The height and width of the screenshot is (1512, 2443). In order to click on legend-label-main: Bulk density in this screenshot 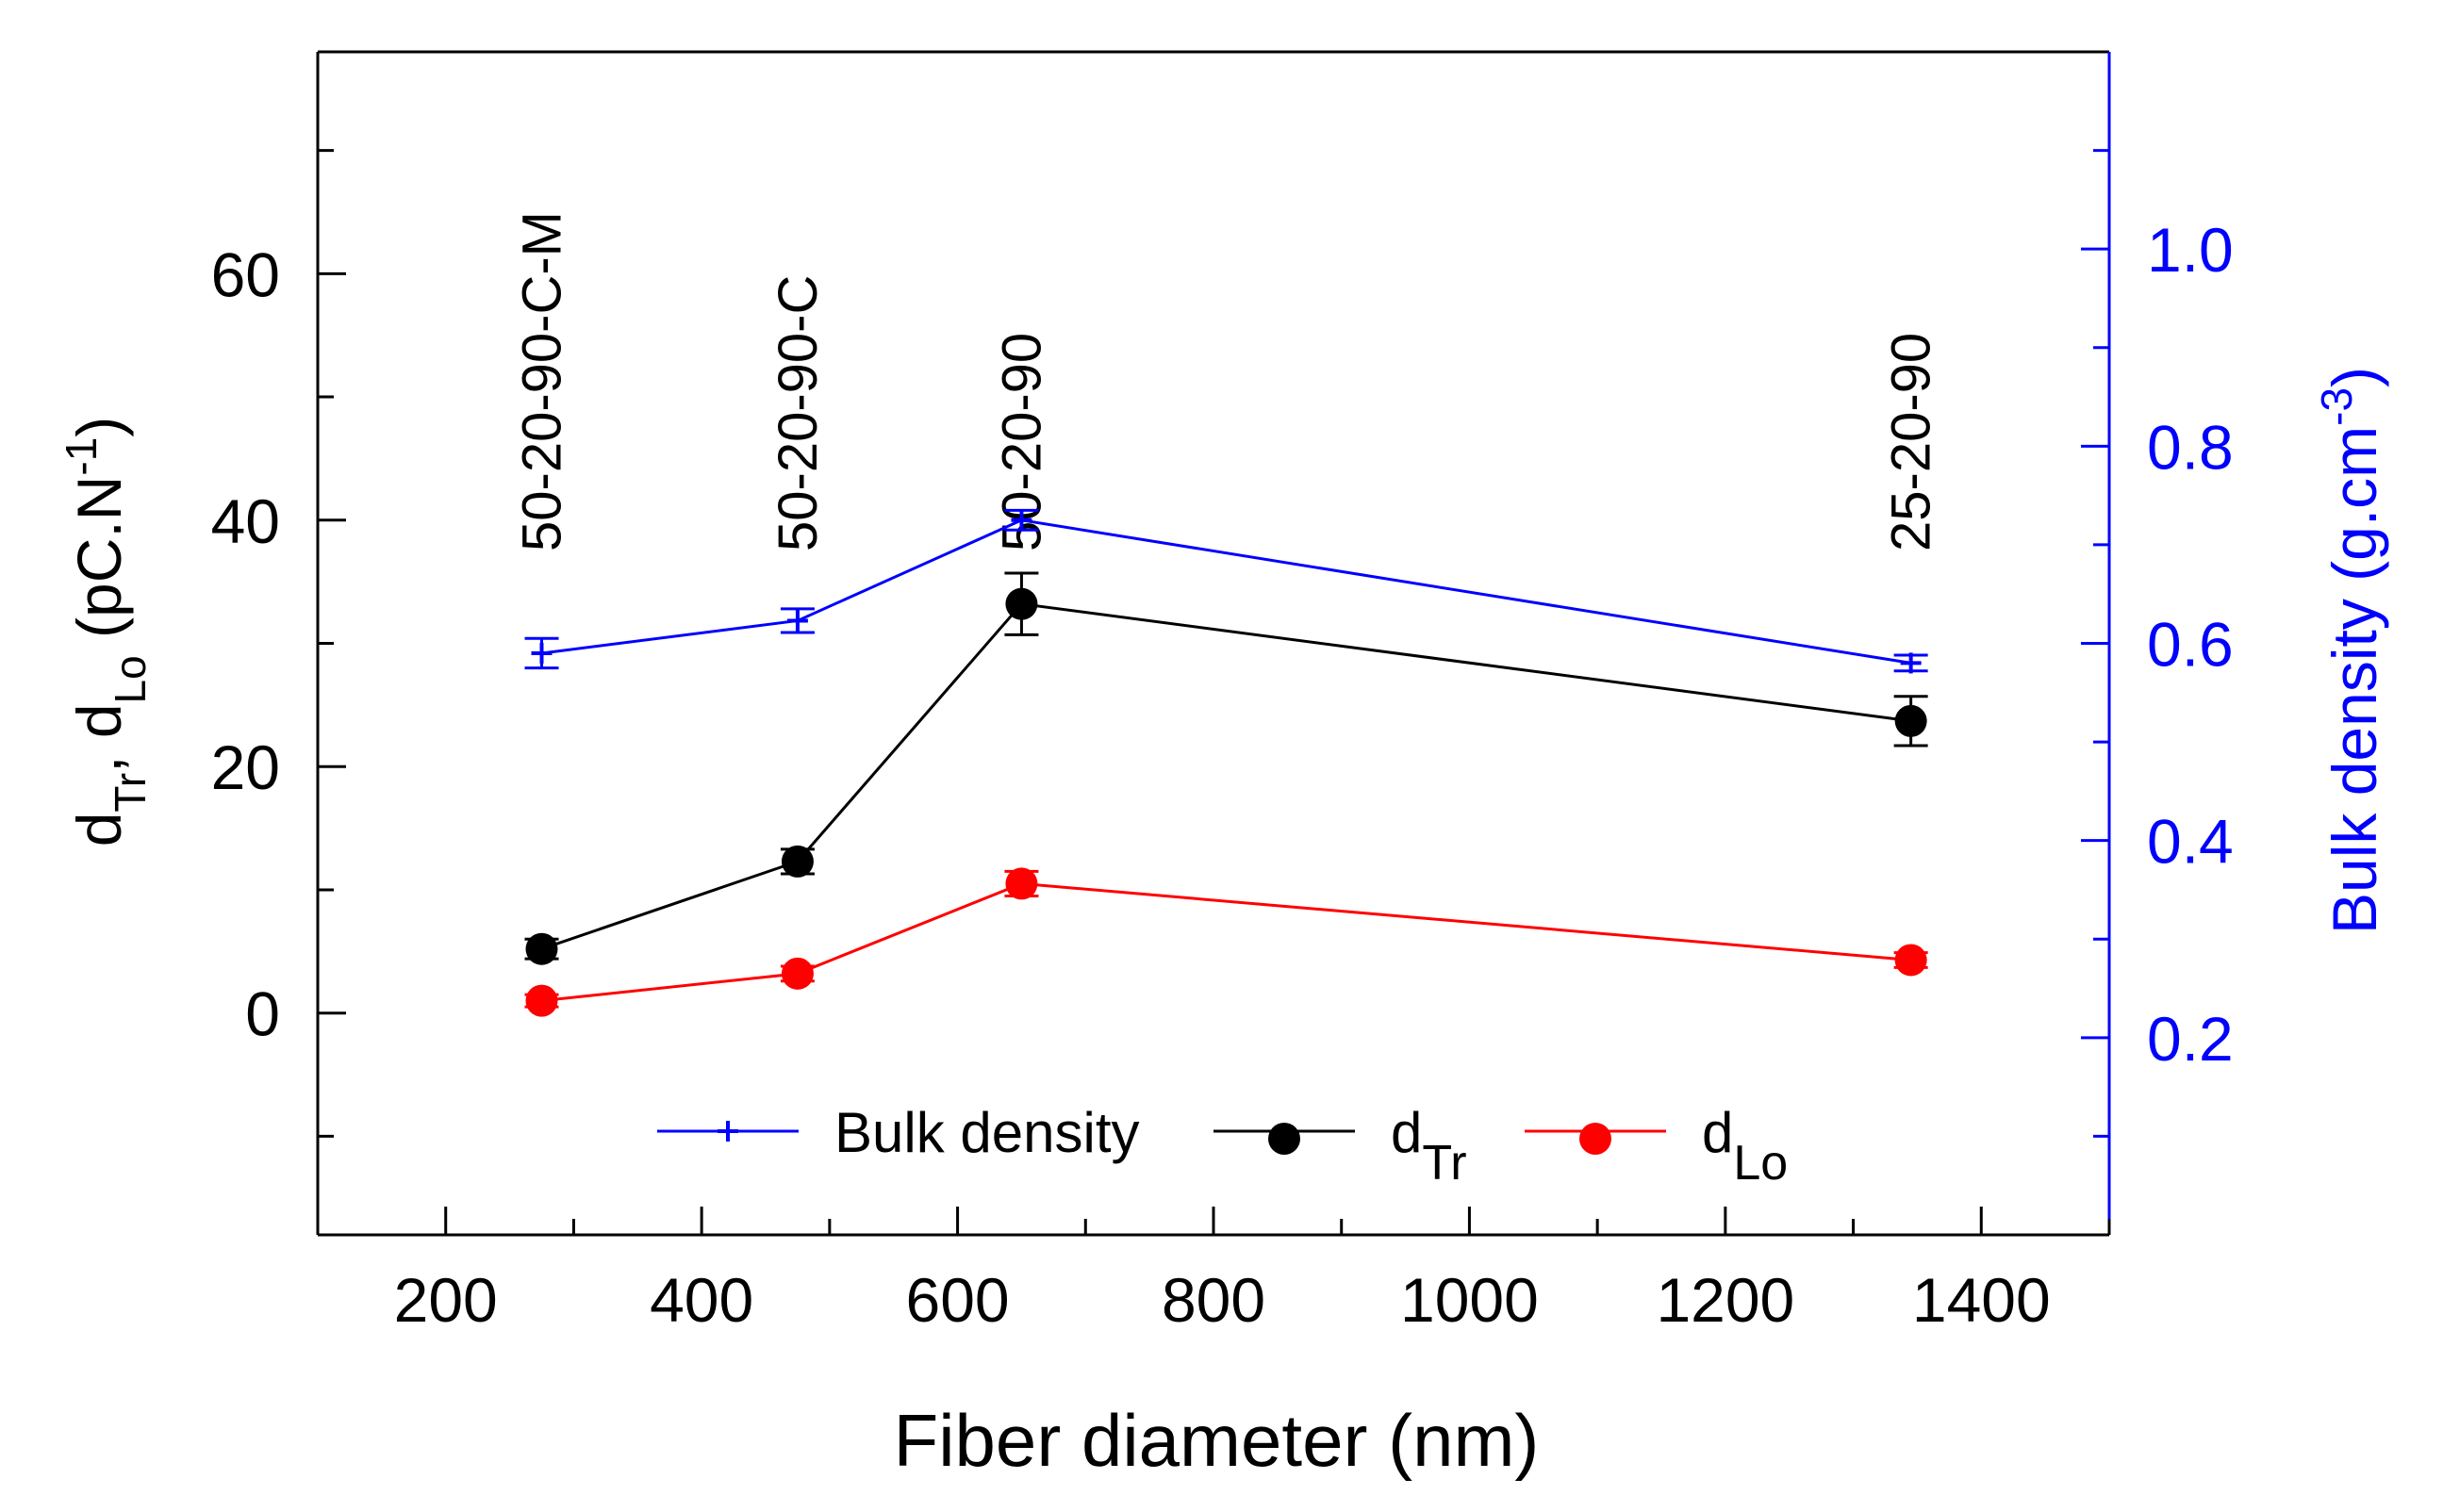, I will do `click(987, 1133)`.